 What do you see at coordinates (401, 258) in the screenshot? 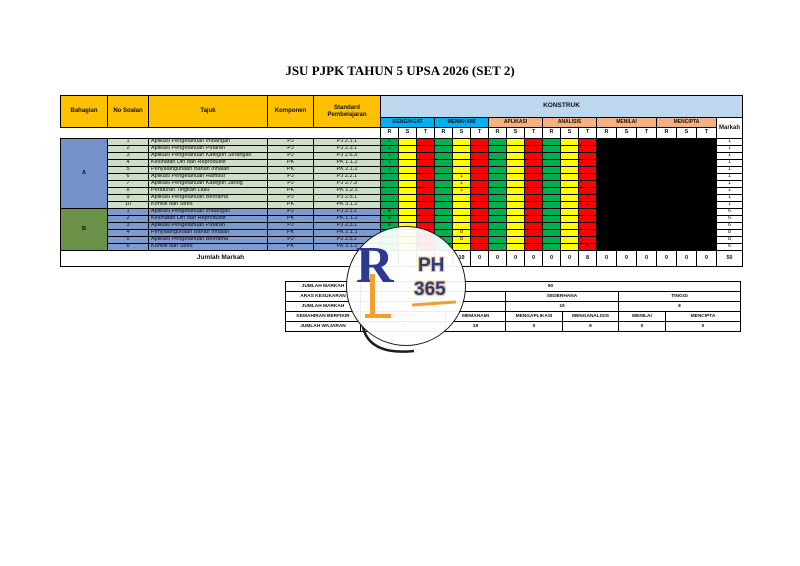
I see `jumlah-markah-row: Jumlah Markah 23 0 0 0 19 0 0 0 0 0 0 8 0 0 0 0 0 0 50` at bounding box center [401, 258].